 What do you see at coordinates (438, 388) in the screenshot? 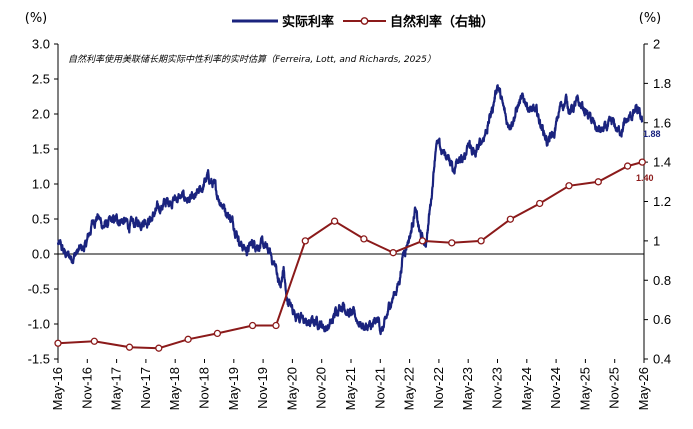
I see `x-tick-label: Nov-22` at bounding box center [438, 388].